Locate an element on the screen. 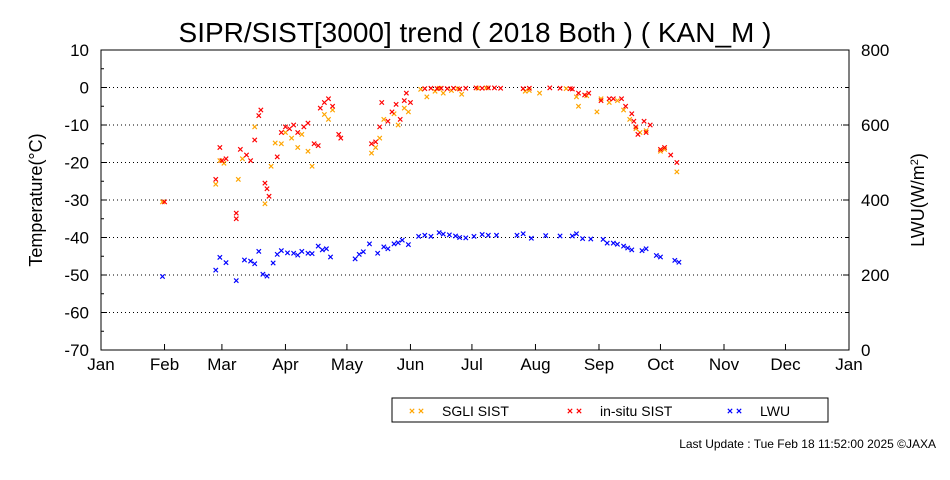  legend-label: LWU is located at coordinates (775, 411).